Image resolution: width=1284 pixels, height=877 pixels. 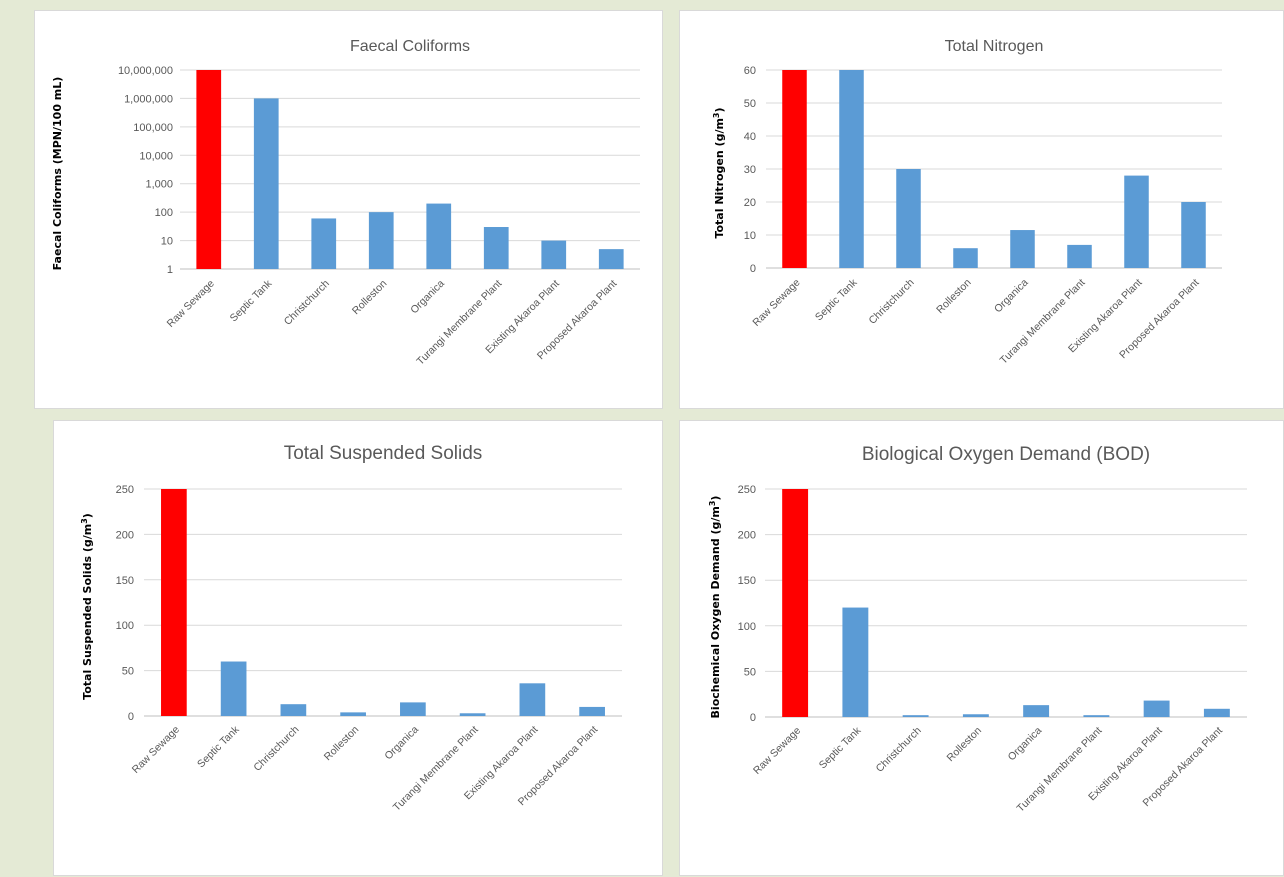 I want to click on y-axis-label: Faecal Coliforms (MPN/100 mL), so click(x=57, y=174).